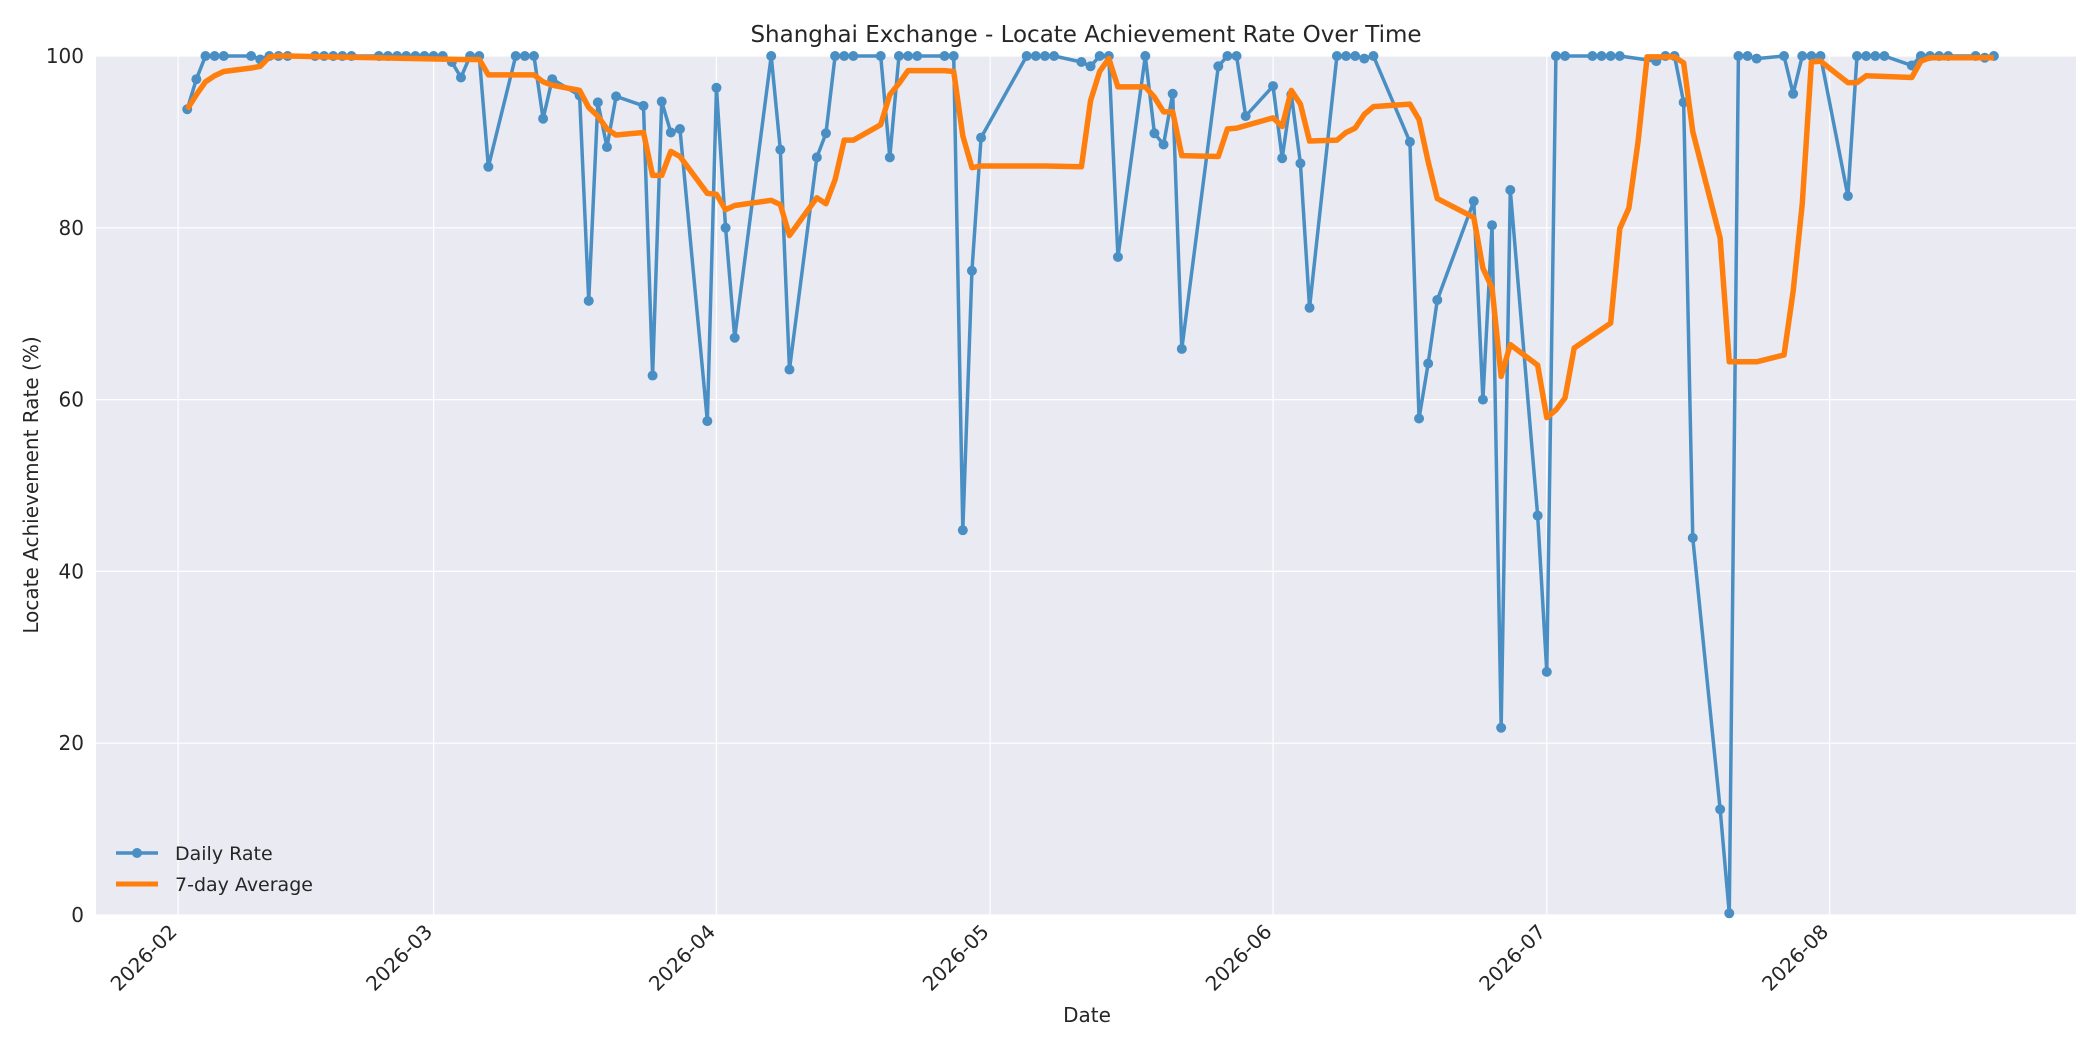 This screenshot has width=2100, height=1050. Describe the element at coordinates (31, 484) in the screenshot. I see `y-axis-label: Locate Achievement Rate (%)` at that location.